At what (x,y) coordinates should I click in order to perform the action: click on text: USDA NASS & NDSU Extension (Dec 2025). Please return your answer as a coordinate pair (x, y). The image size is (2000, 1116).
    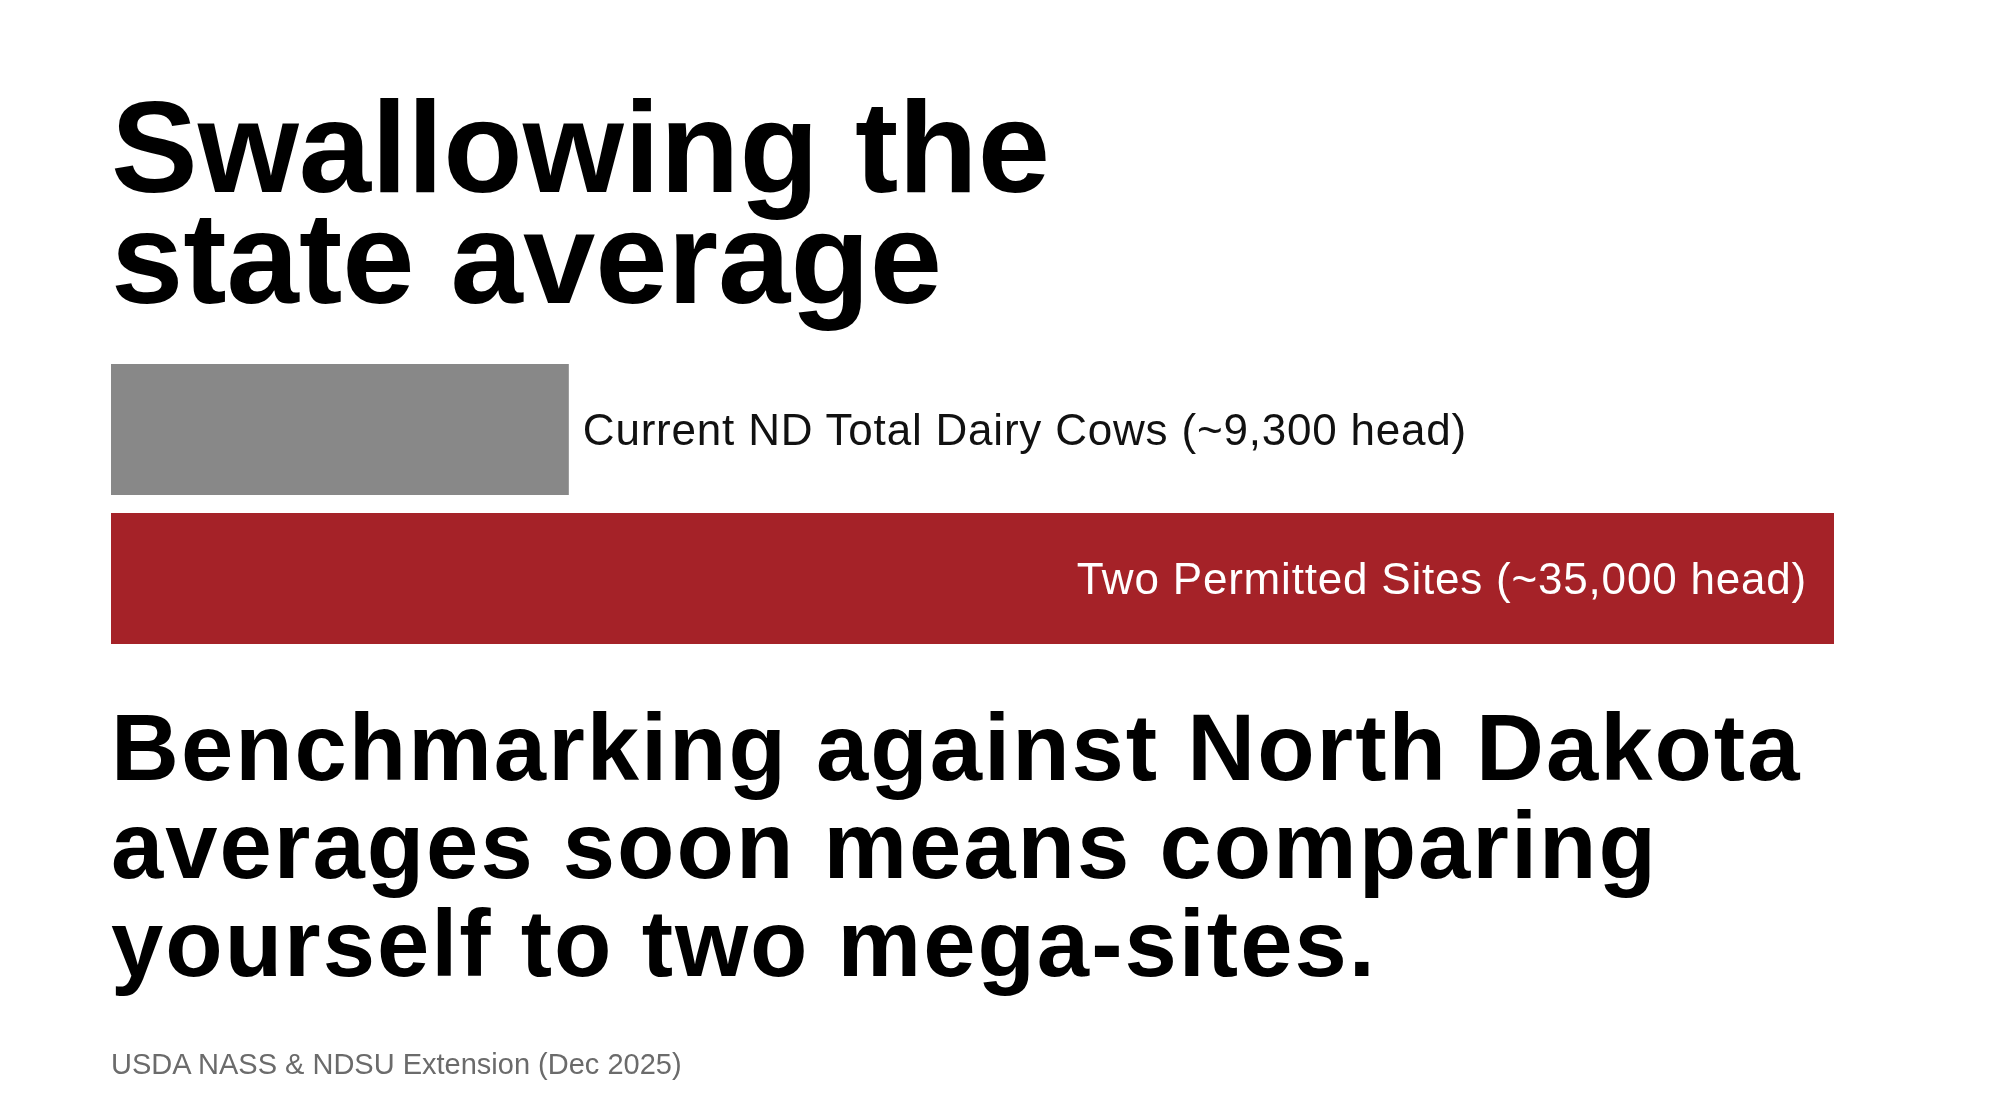
    Looking at the image, I should click on (396, 1064).